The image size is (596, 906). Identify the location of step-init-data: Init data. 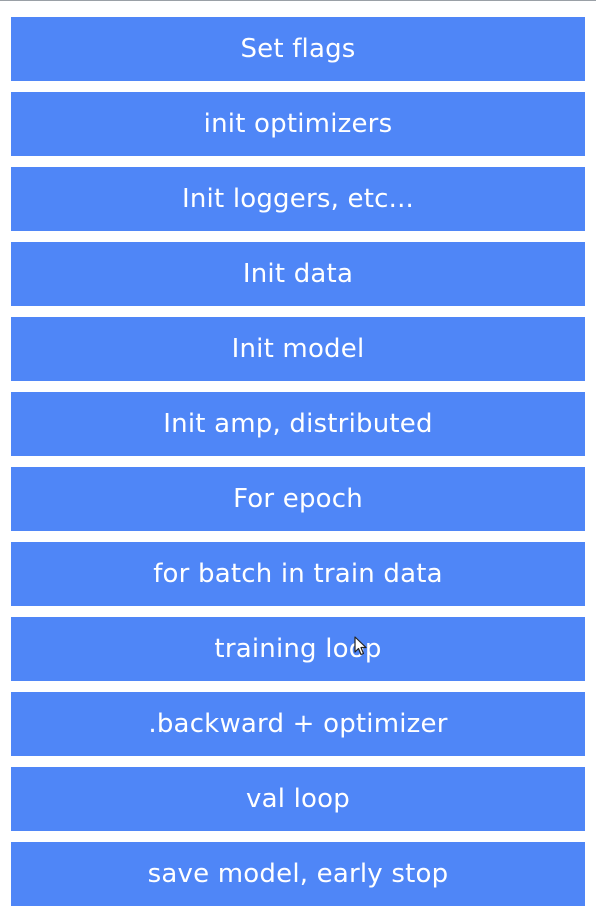
(298, 274).